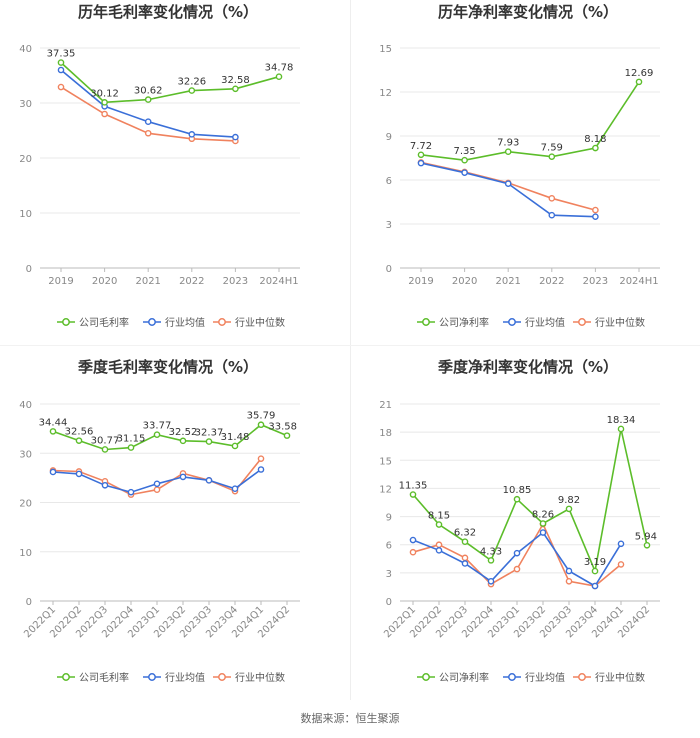 The image size is (700, 738). Describe the element at coordinates (25, 405) in the screenshot. I see `y-tick-label: 40` at that location.